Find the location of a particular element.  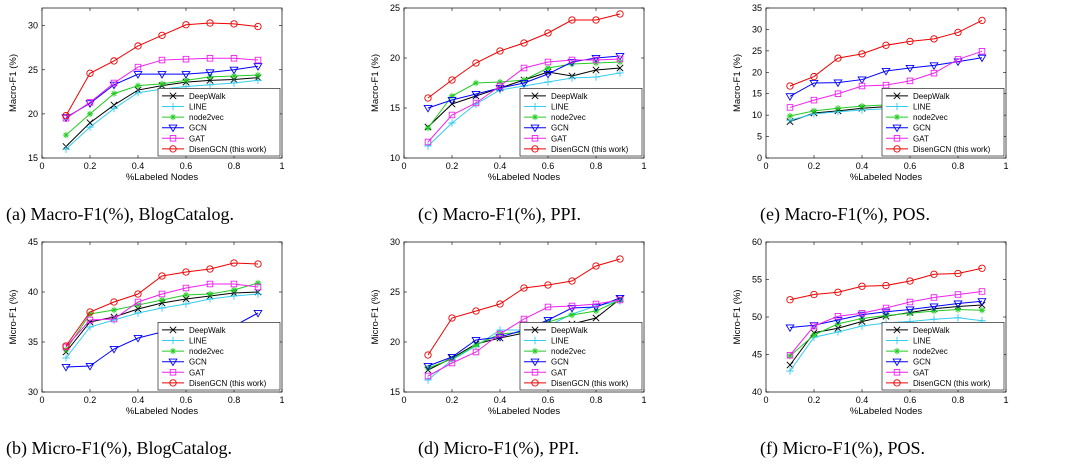

caption-a-suffix: ), BlogCatalog. is located at coordinates (178, 214).